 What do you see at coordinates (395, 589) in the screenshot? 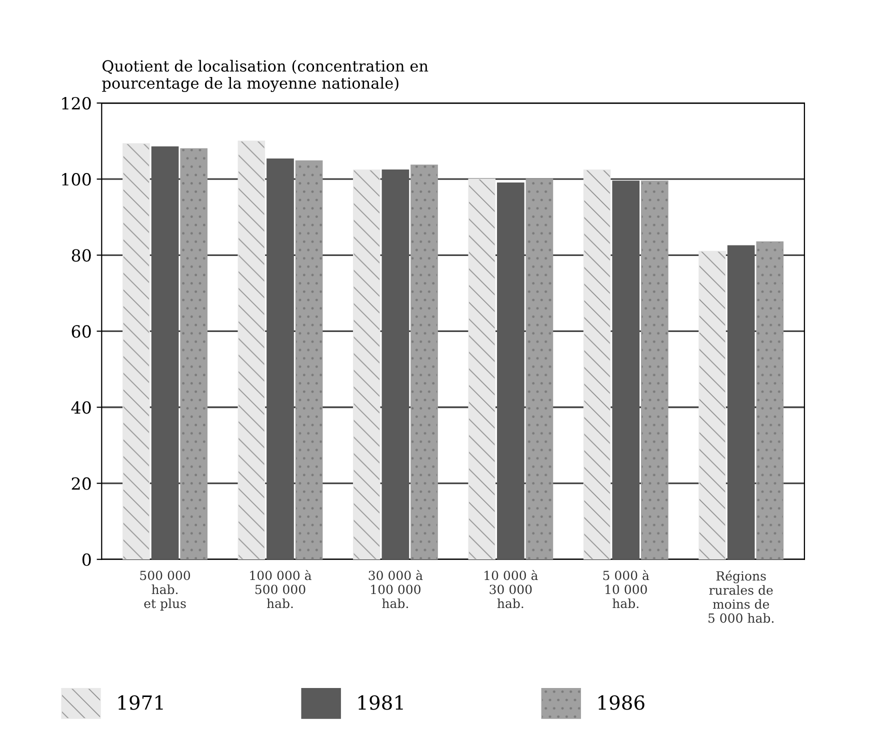
I see `x-tick-label: 30 000 à 100 000 hab.` at bounding box center [395, 589].